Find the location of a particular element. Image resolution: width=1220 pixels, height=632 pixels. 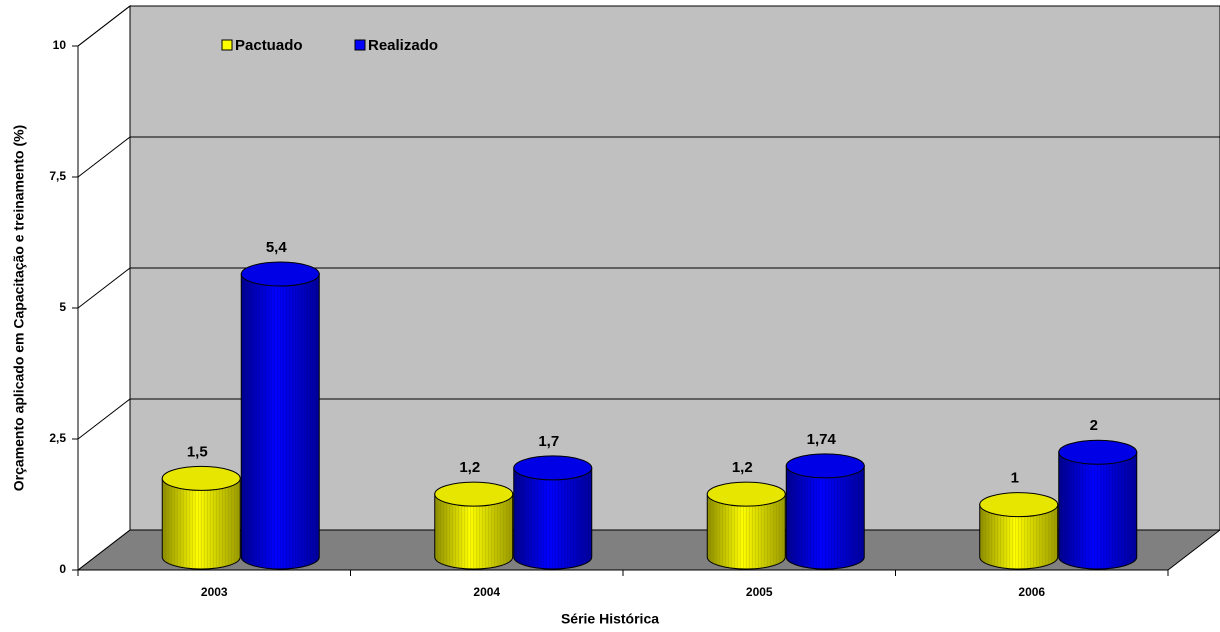

x-tick-label: 2005 is located at coordinates (759, 592).